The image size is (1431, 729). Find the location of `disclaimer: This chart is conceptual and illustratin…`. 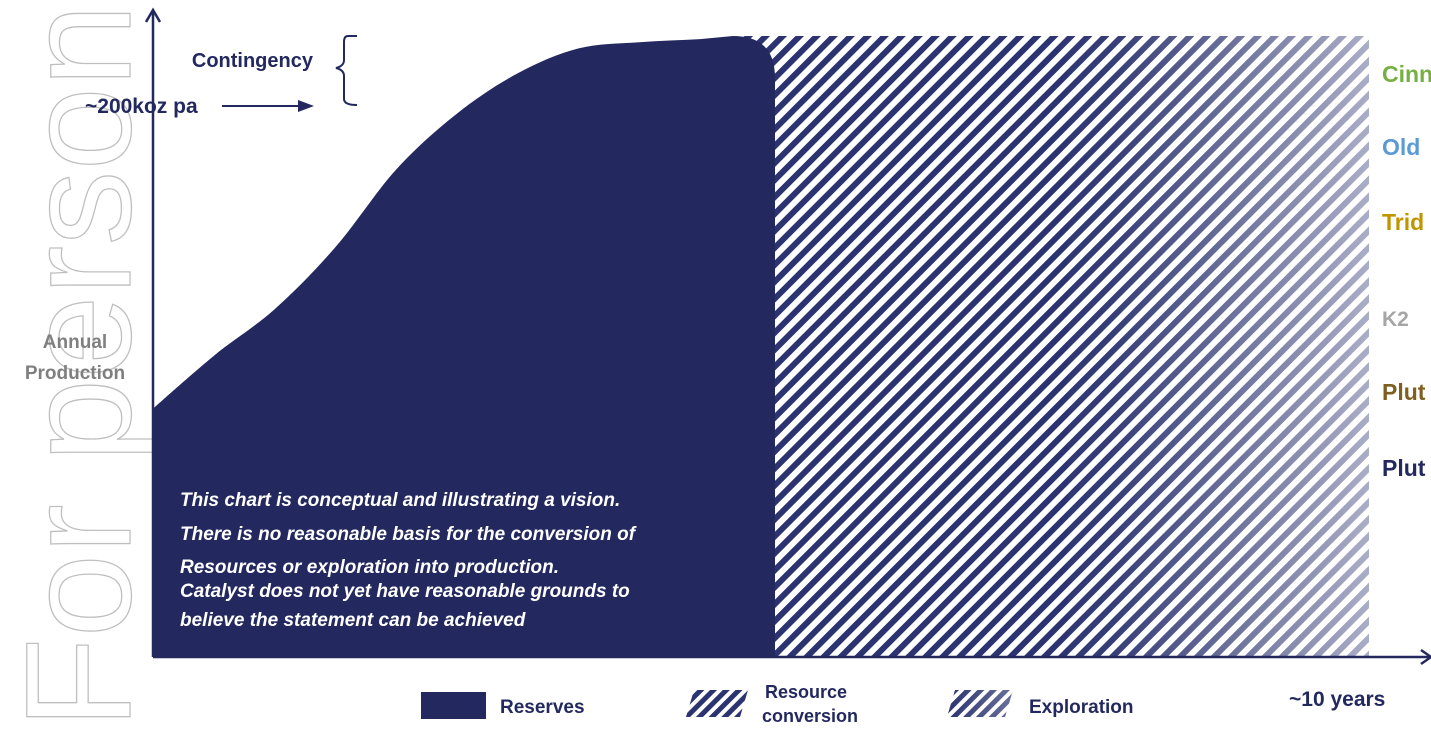

disclaimer: This chart is conceptual and illustratin… is located at coordinates (408, 560).